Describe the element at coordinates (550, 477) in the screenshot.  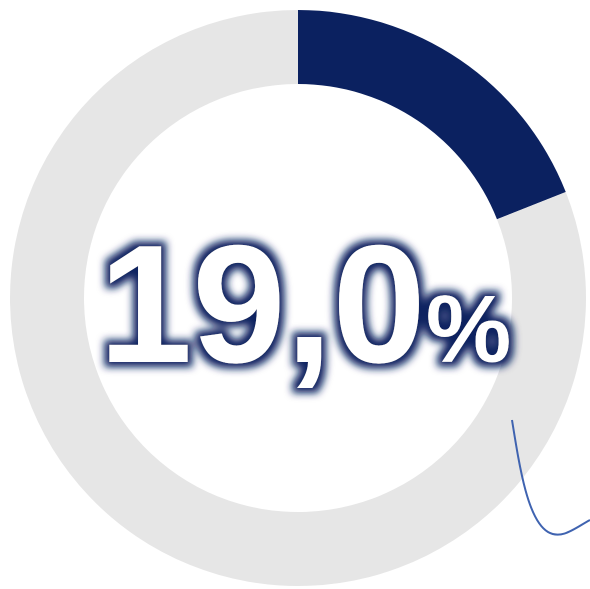
I see `decorative-stroke` at that location.